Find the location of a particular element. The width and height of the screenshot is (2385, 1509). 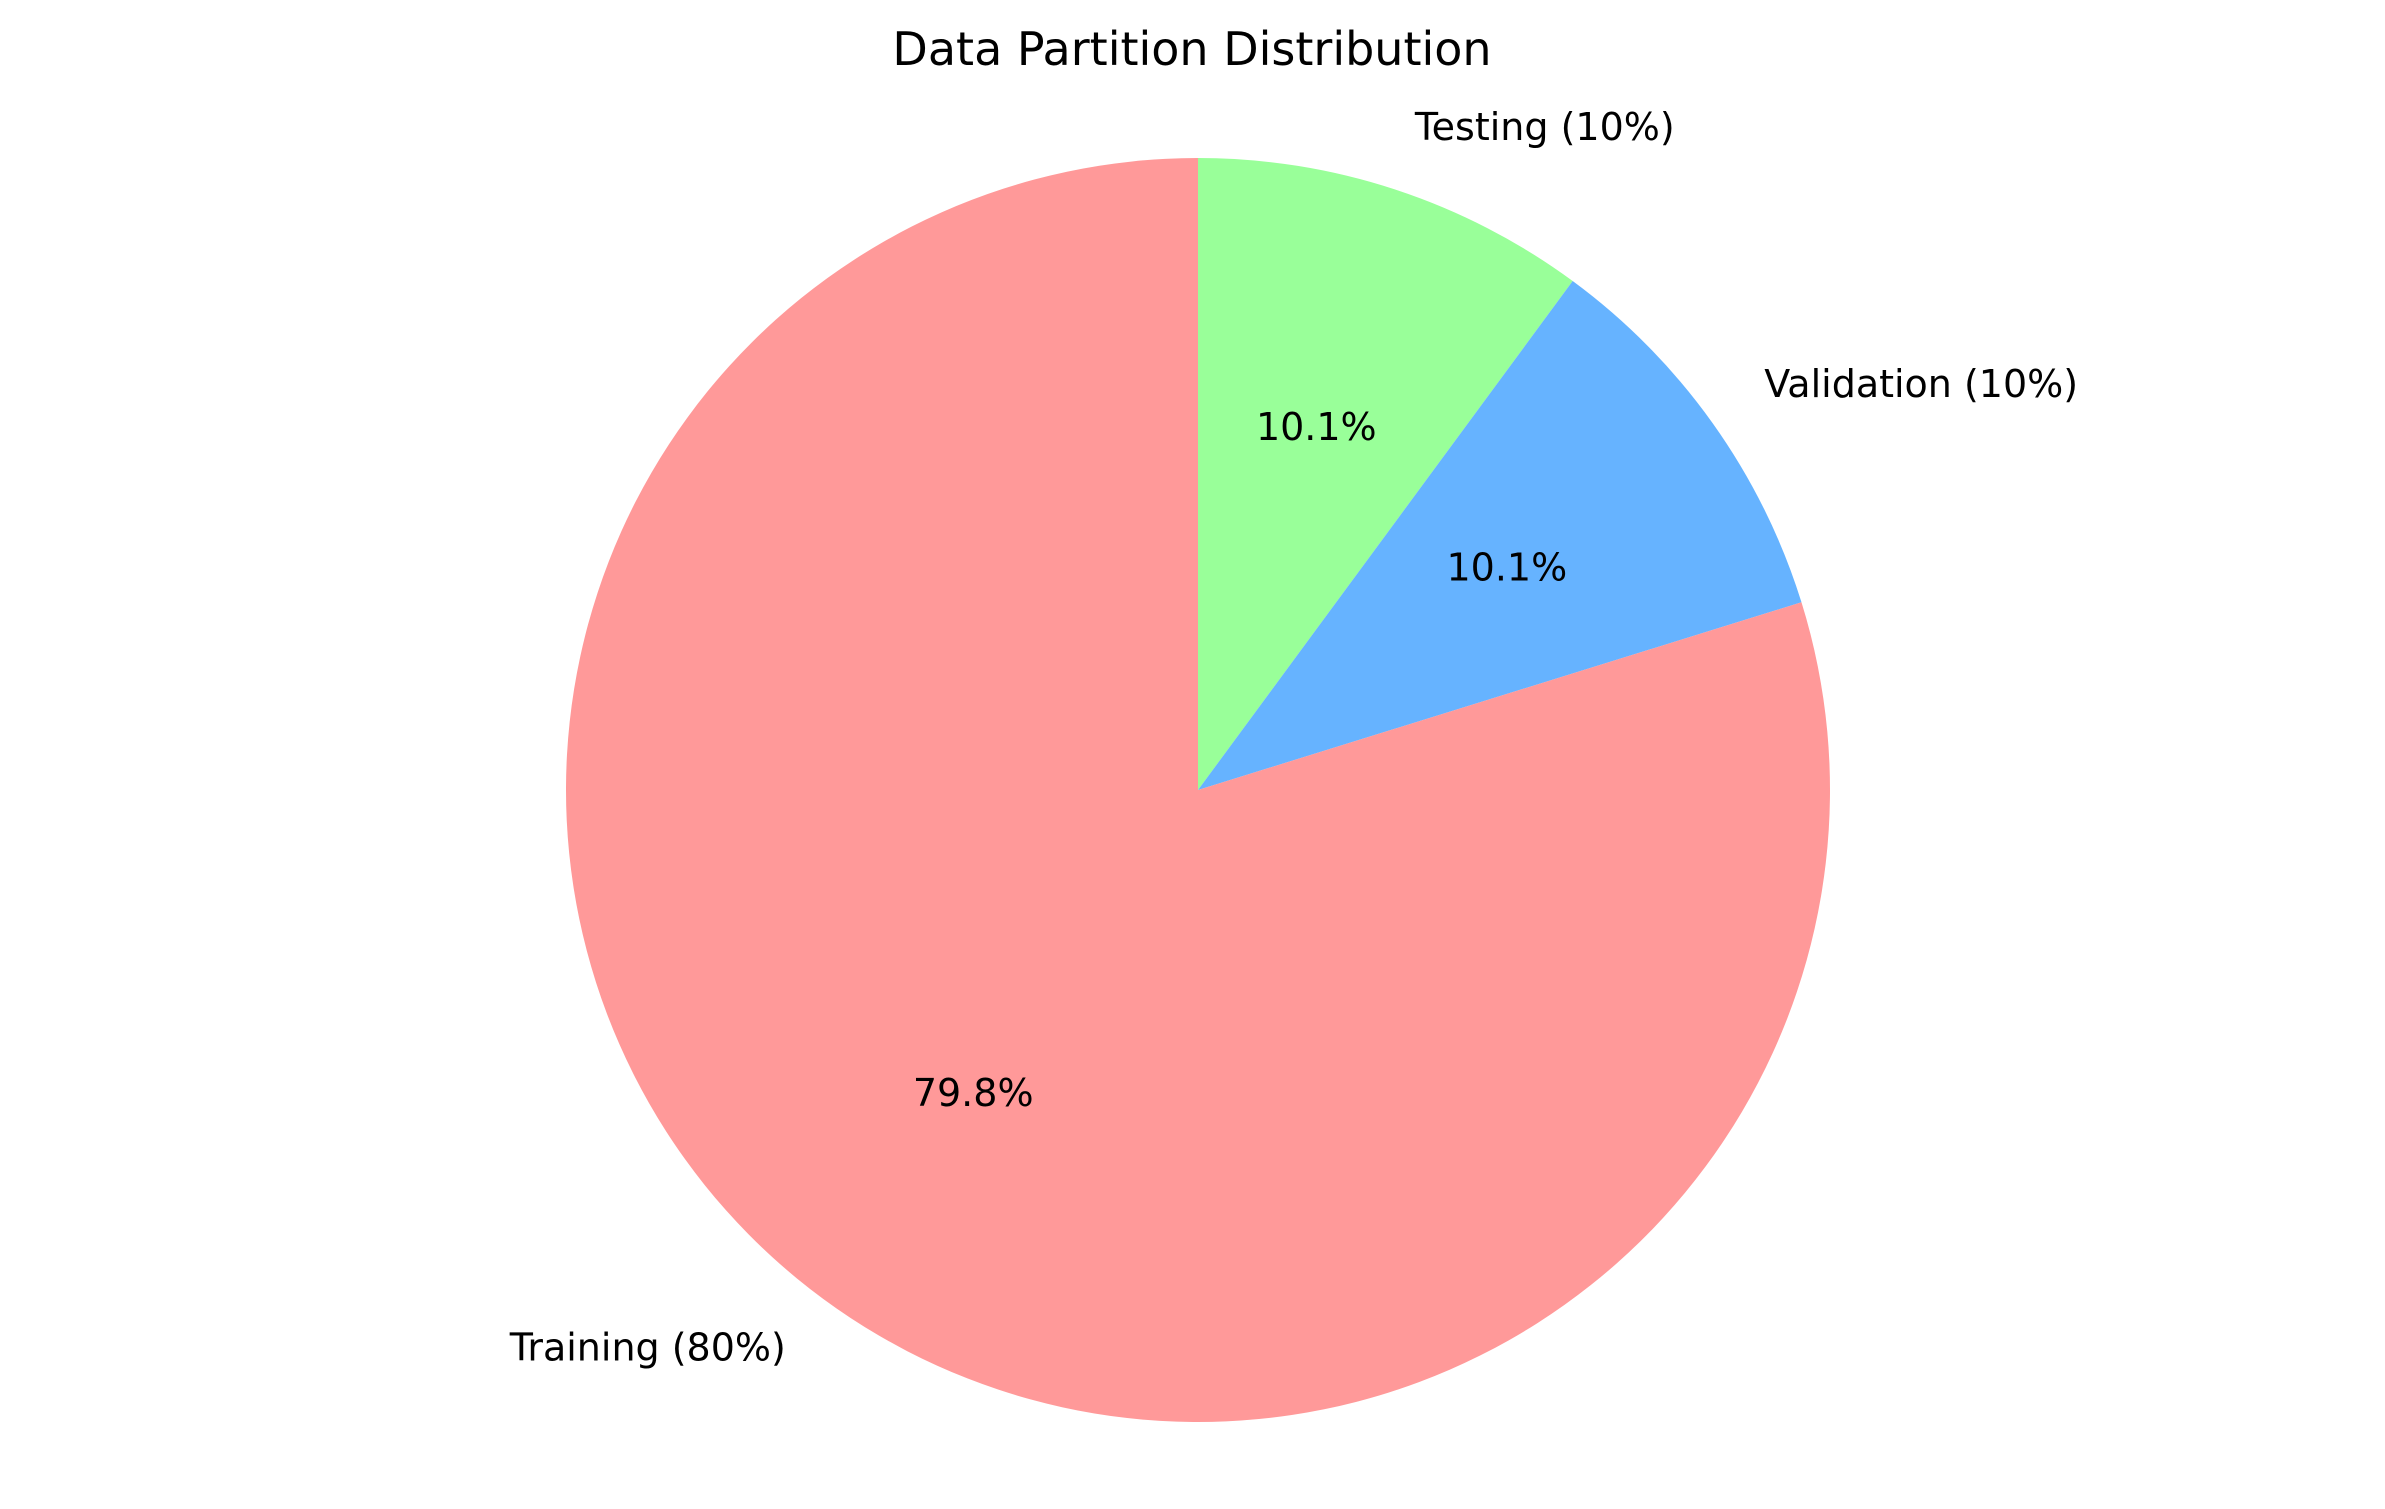

pie-slice-validation is located at coordinates (1500, 535).